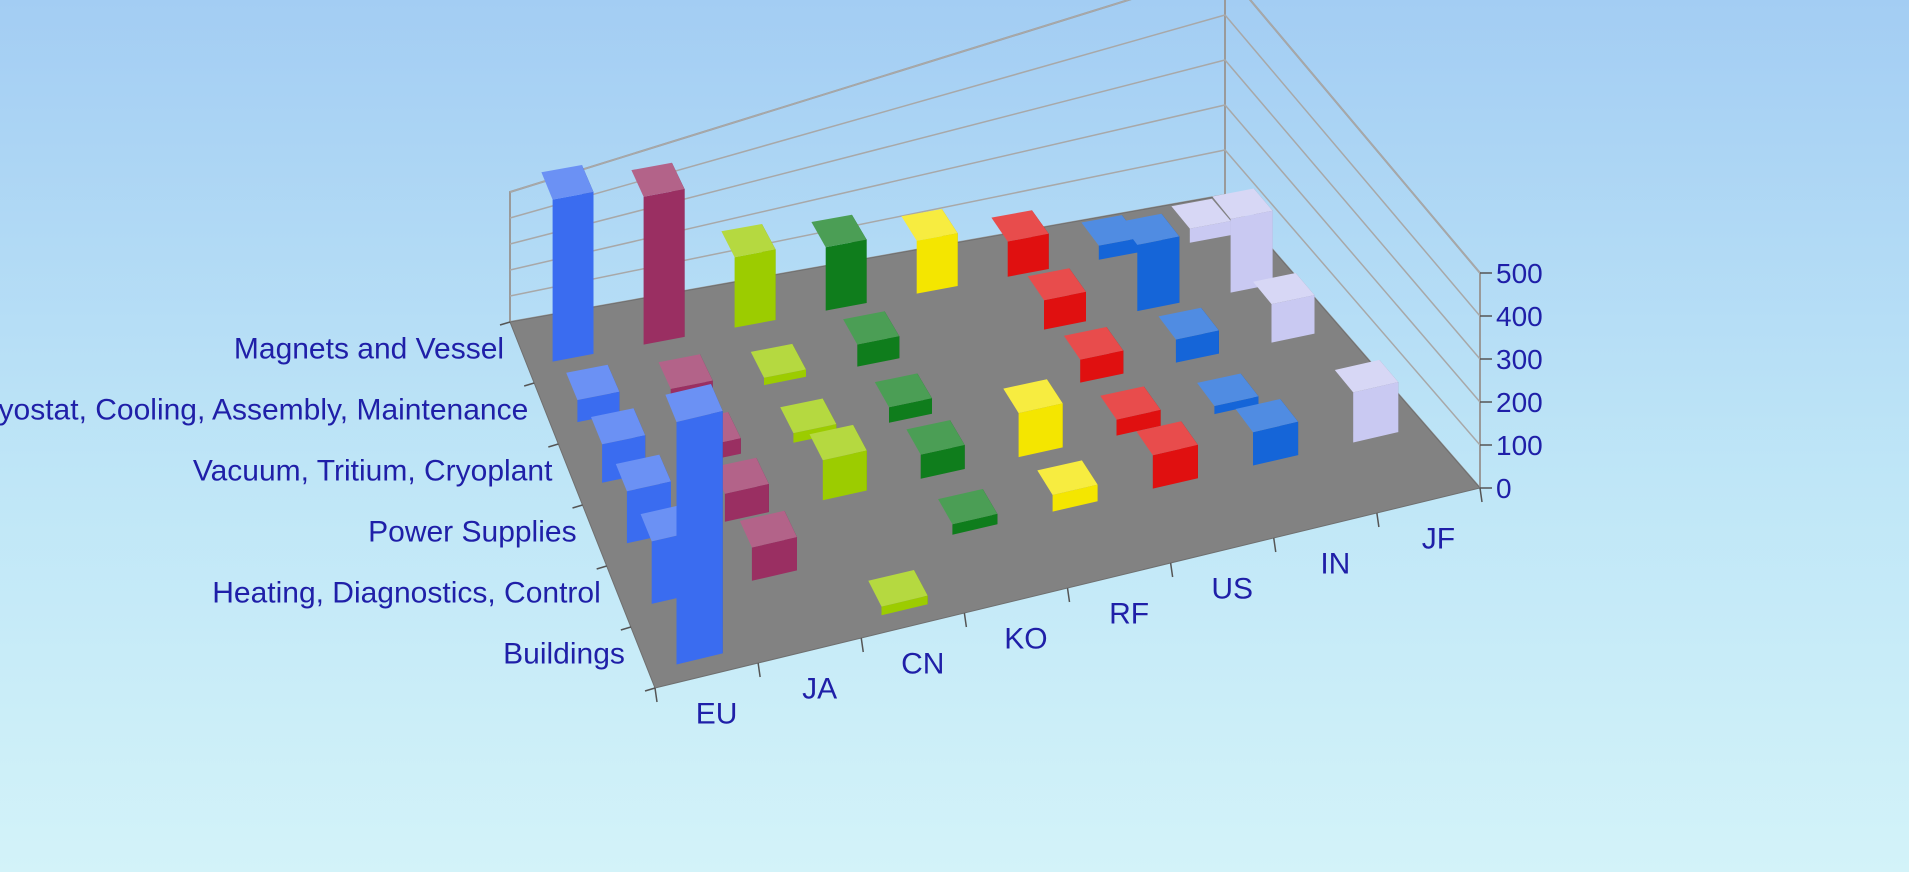  Describe the element at coordinates (1438, 539) in the screenshot. I see `column-label: JF` at that location.